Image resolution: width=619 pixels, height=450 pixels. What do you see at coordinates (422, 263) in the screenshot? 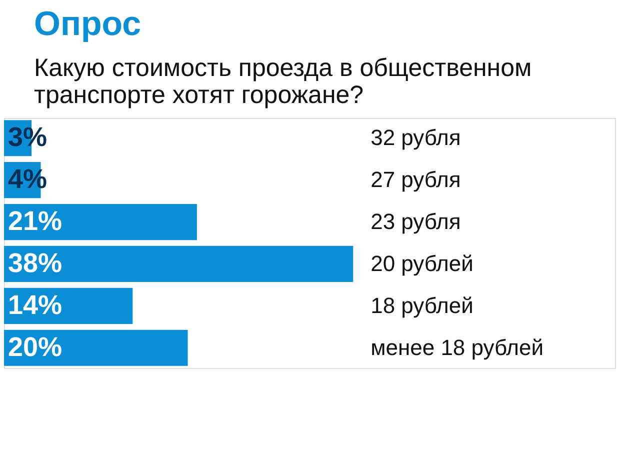
I see `y-tick-label: 20 рублей` at bounding box center [422, 263].